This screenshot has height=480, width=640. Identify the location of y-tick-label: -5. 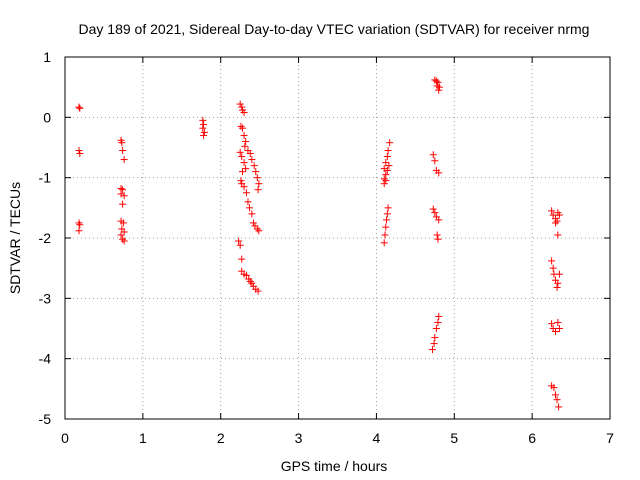
(45, 419).